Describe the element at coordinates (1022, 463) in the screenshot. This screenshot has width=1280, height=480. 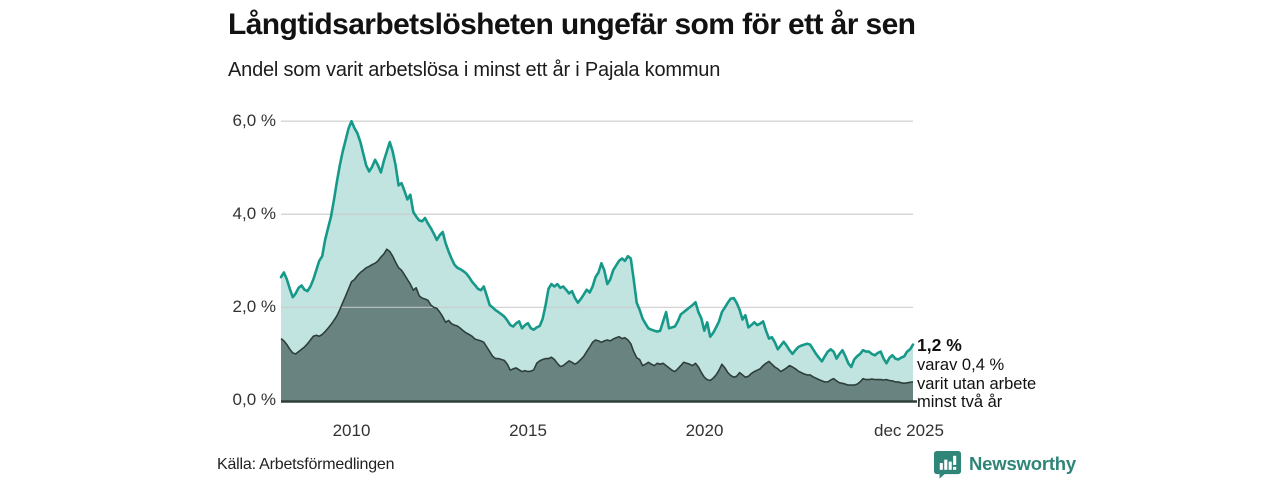
I see `brand-name: Newsworthy` at that location.